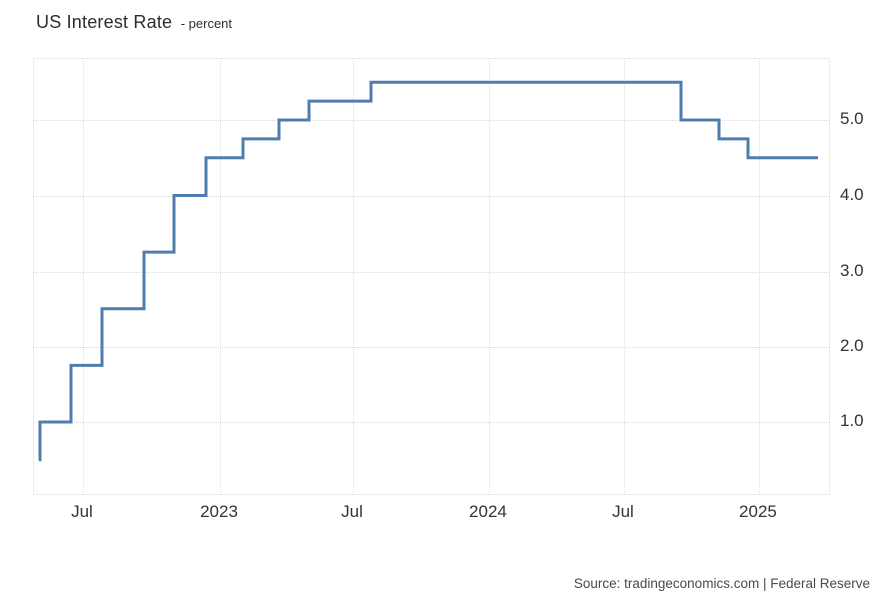  What do you see at coordinates (852, 194) in the screenshot?
I see `y-tick-label: 4.0` at bounding box center [852, 194].